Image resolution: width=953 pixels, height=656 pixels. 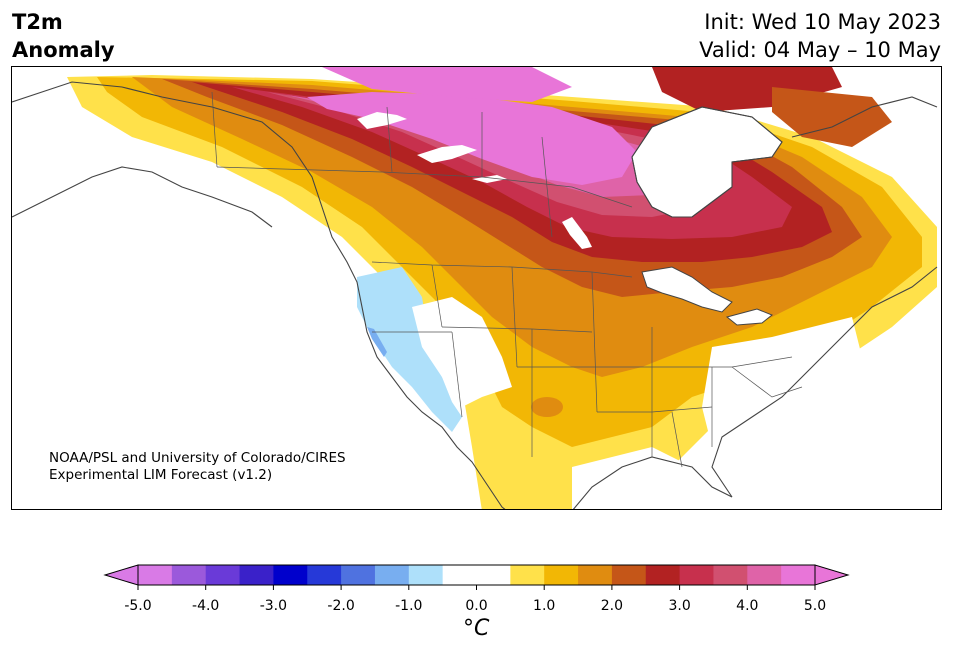 I want to click on colorbar-tick-label: -2.0, so click(x=341, y=606).